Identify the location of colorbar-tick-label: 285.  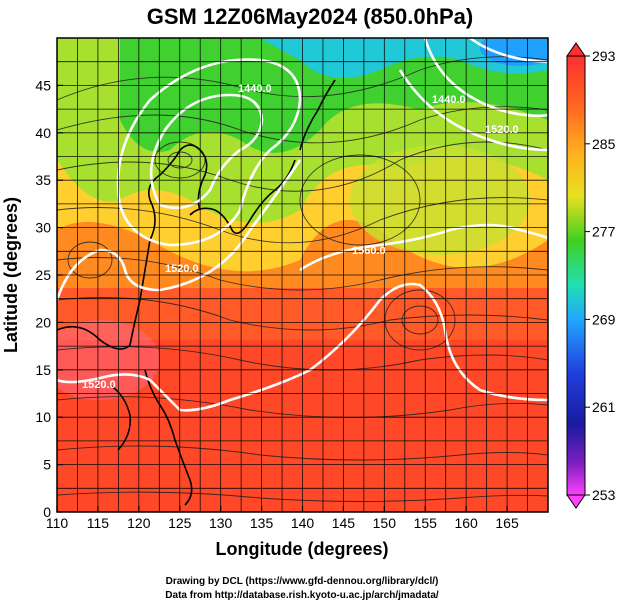
(604, 144).